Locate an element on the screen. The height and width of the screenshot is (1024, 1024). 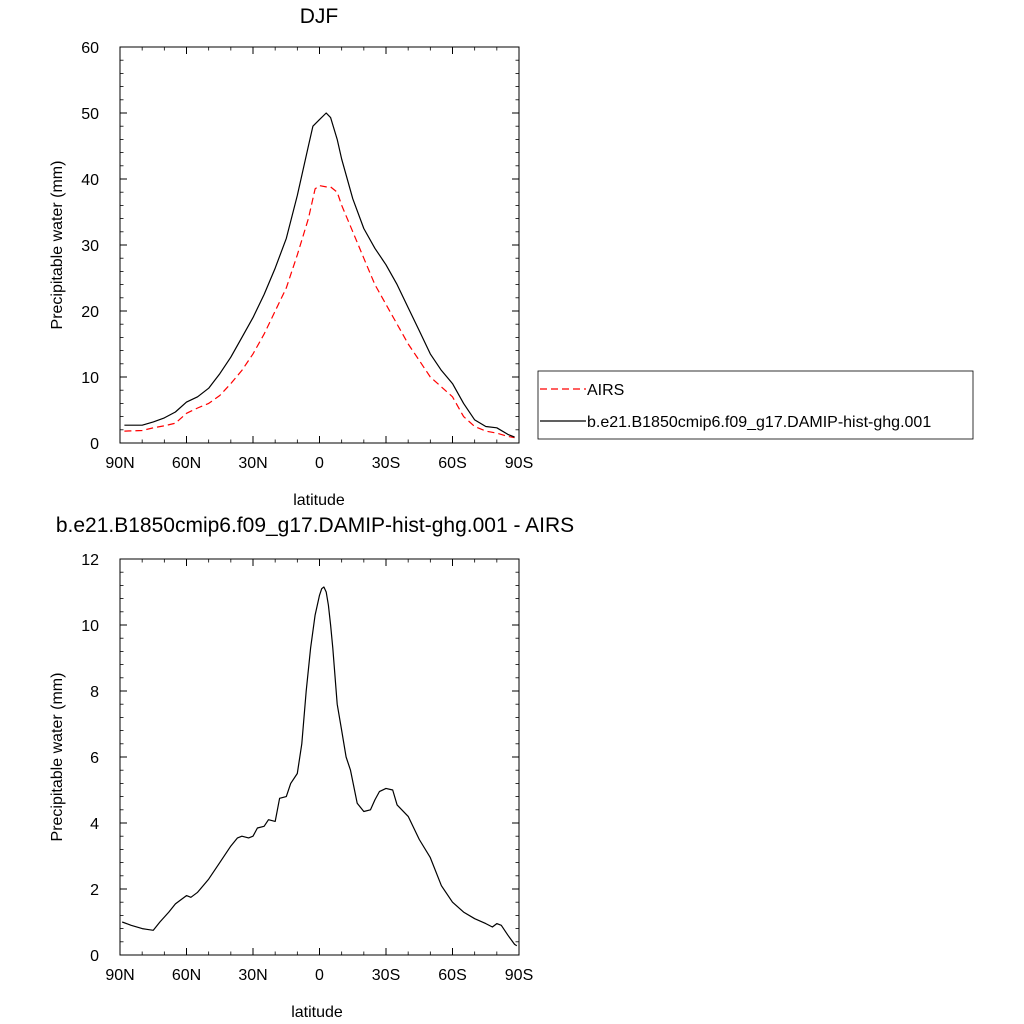
top-series-layer is located at coordinates (319, 275).